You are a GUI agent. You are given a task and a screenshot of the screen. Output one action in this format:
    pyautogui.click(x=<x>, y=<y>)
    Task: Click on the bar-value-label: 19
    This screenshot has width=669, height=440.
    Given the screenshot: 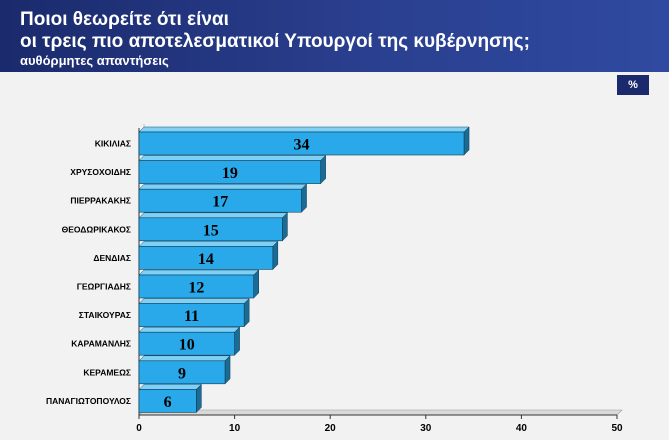 What is the action you would take?
    pyautogui.click(x=230, y=173)
    